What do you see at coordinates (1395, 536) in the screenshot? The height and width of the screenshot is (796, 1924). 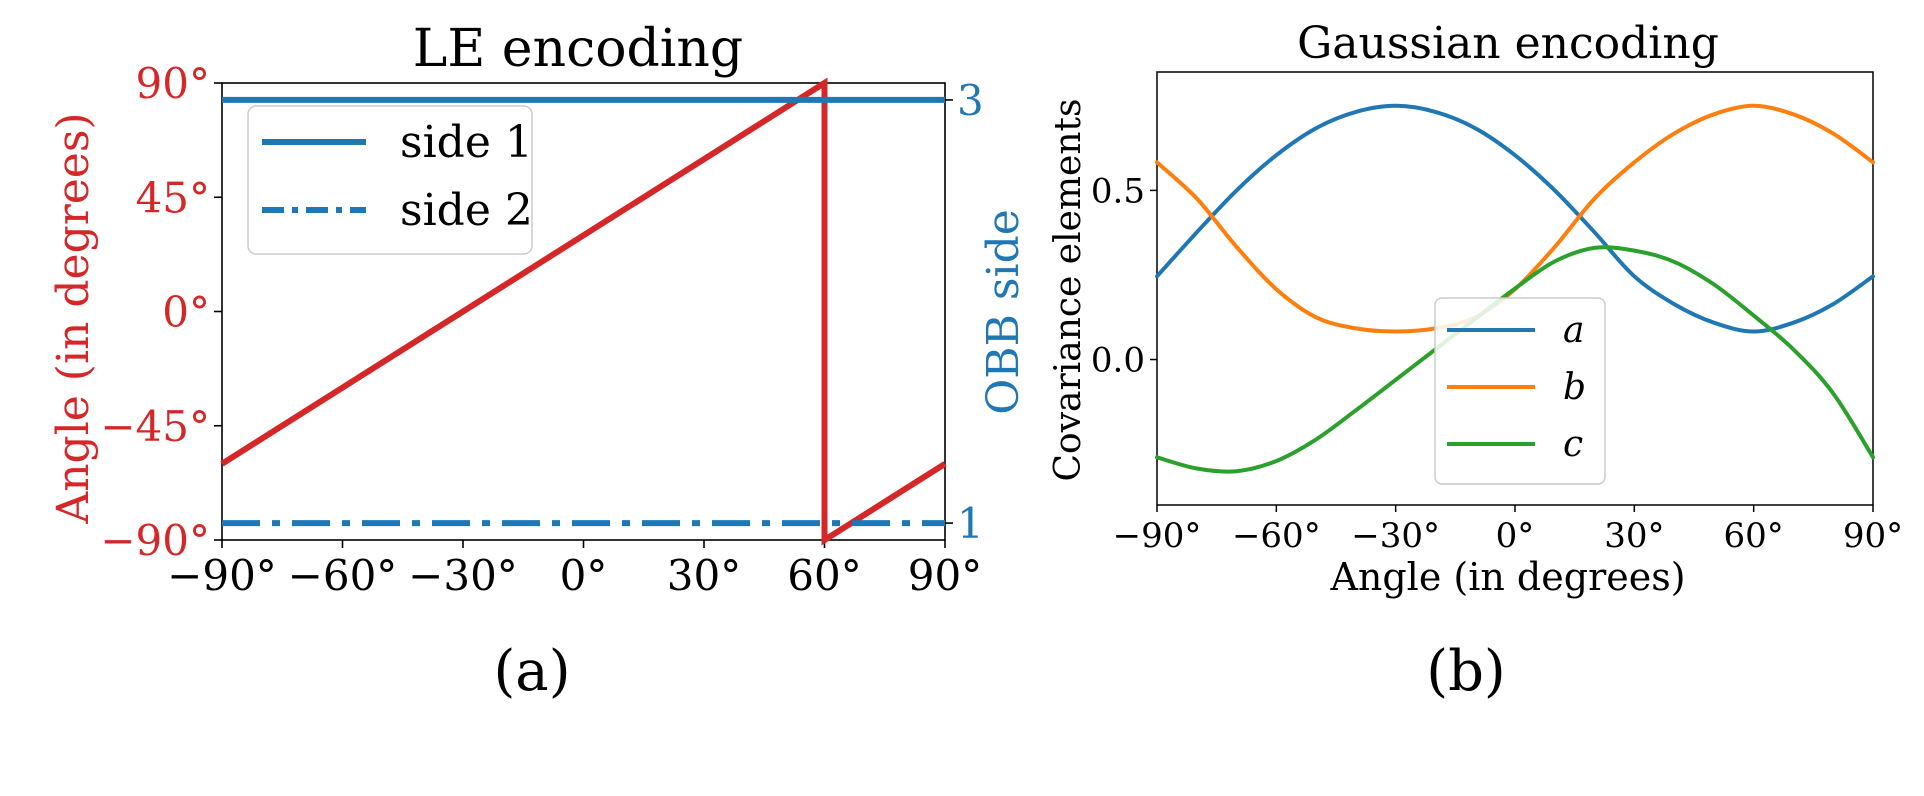 I see `panel-b-x-tick-label: −30°` at bounding box center [1395, 536].